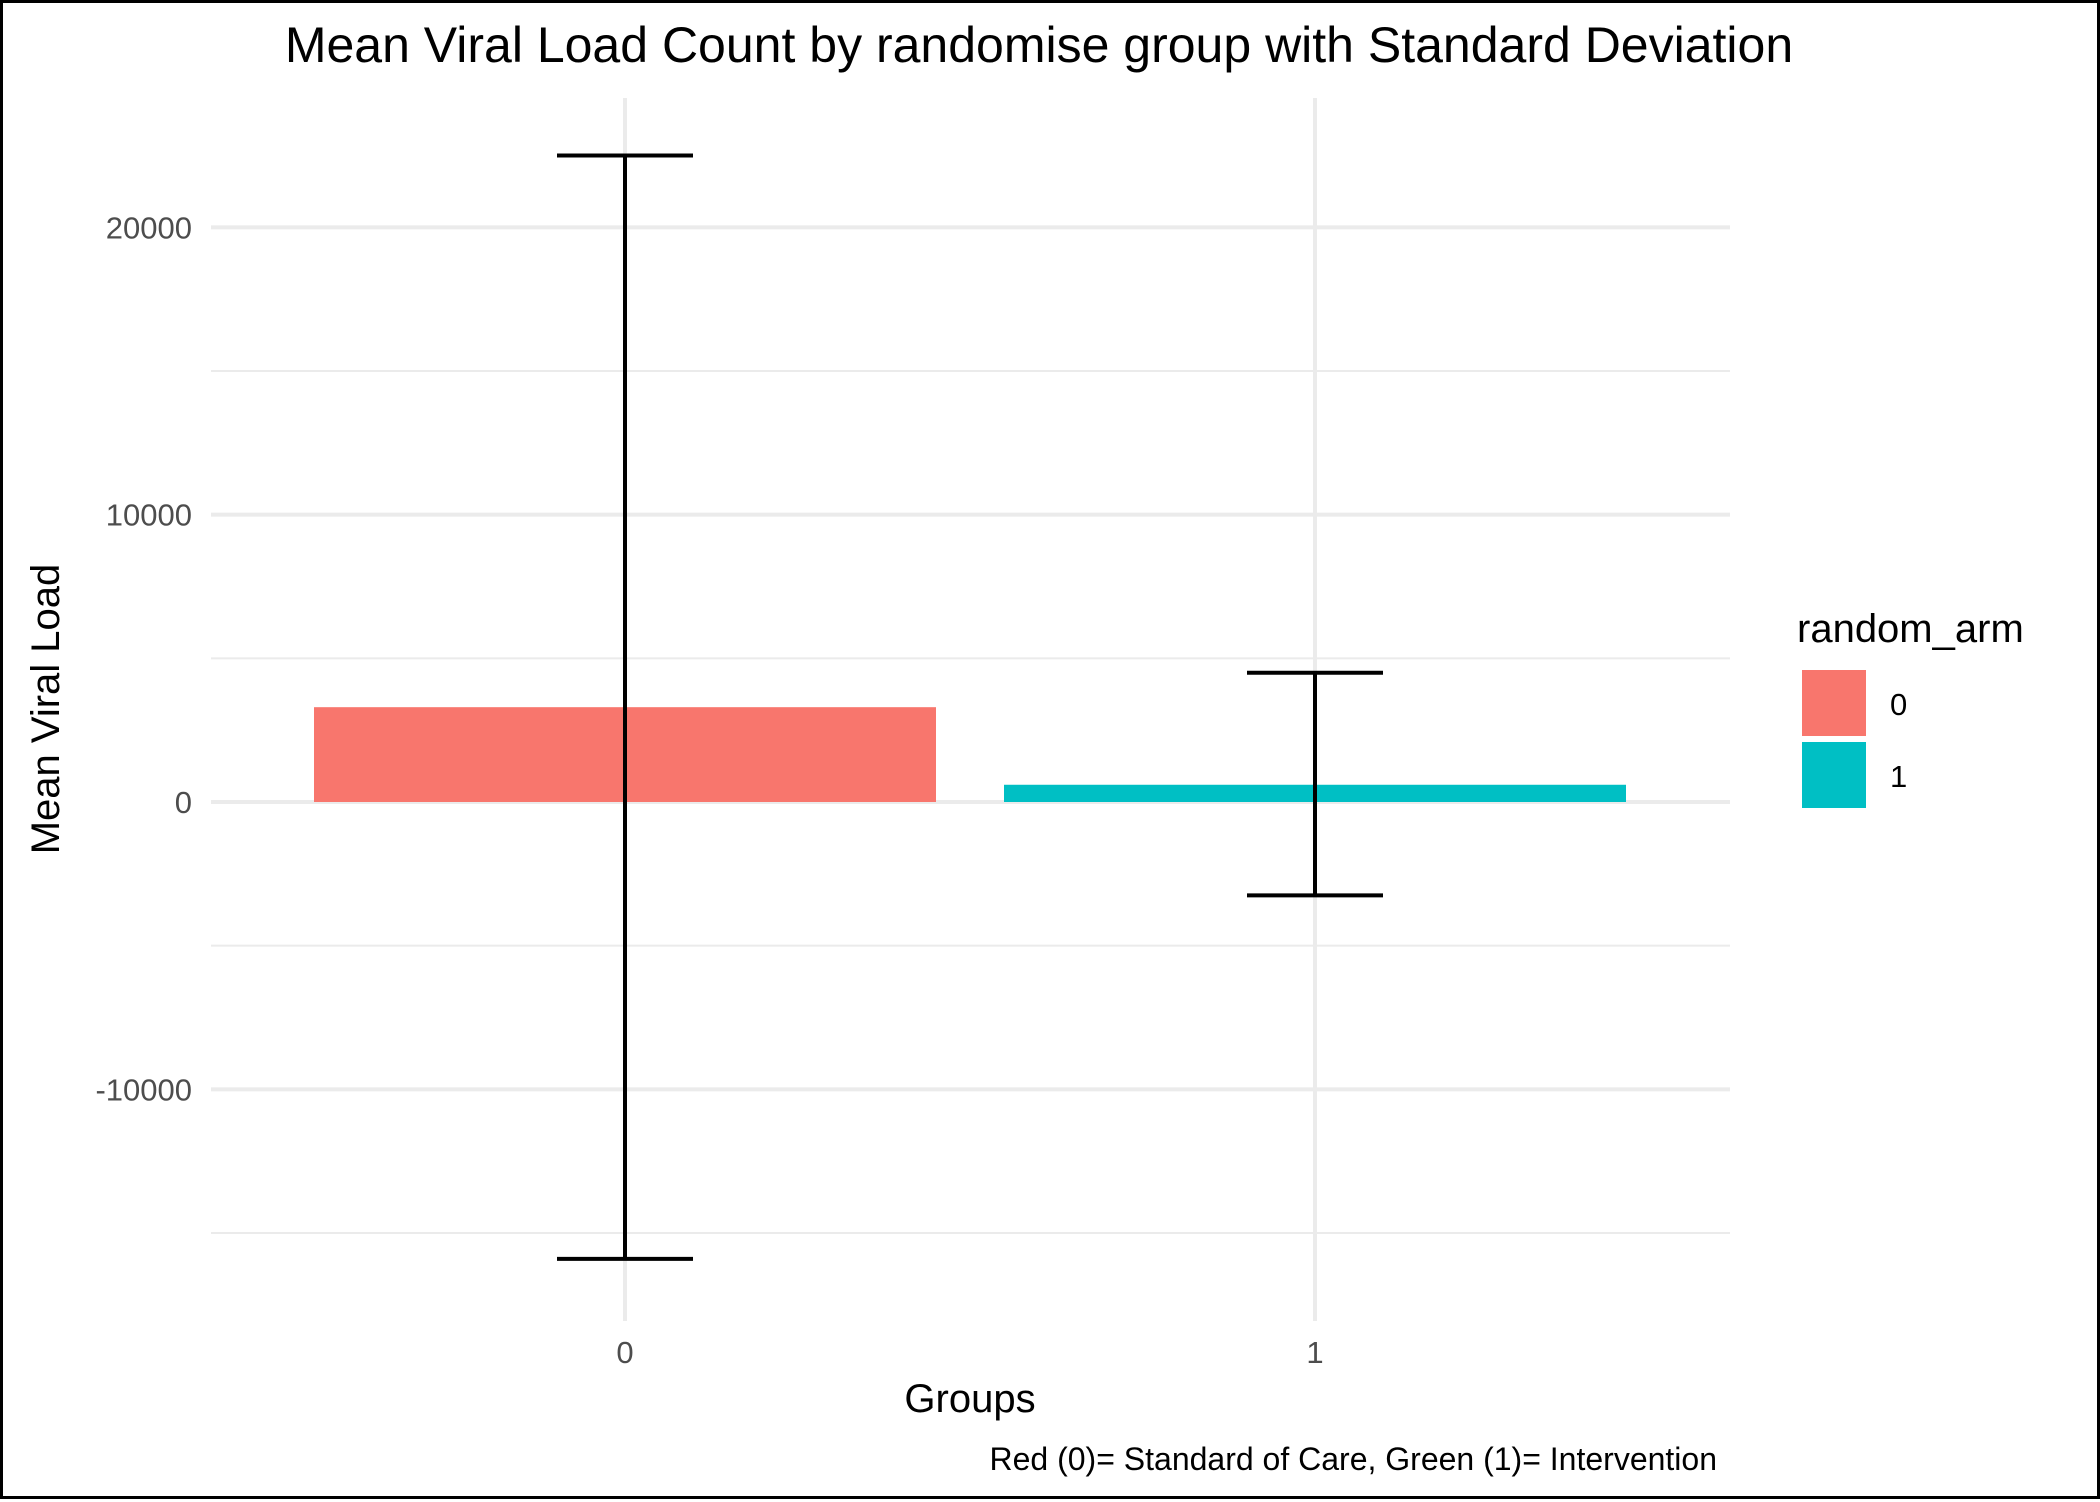  Describe the element at coordinates (183, 802) in the screenshot. I see `y-tick-label: 0` at that location.